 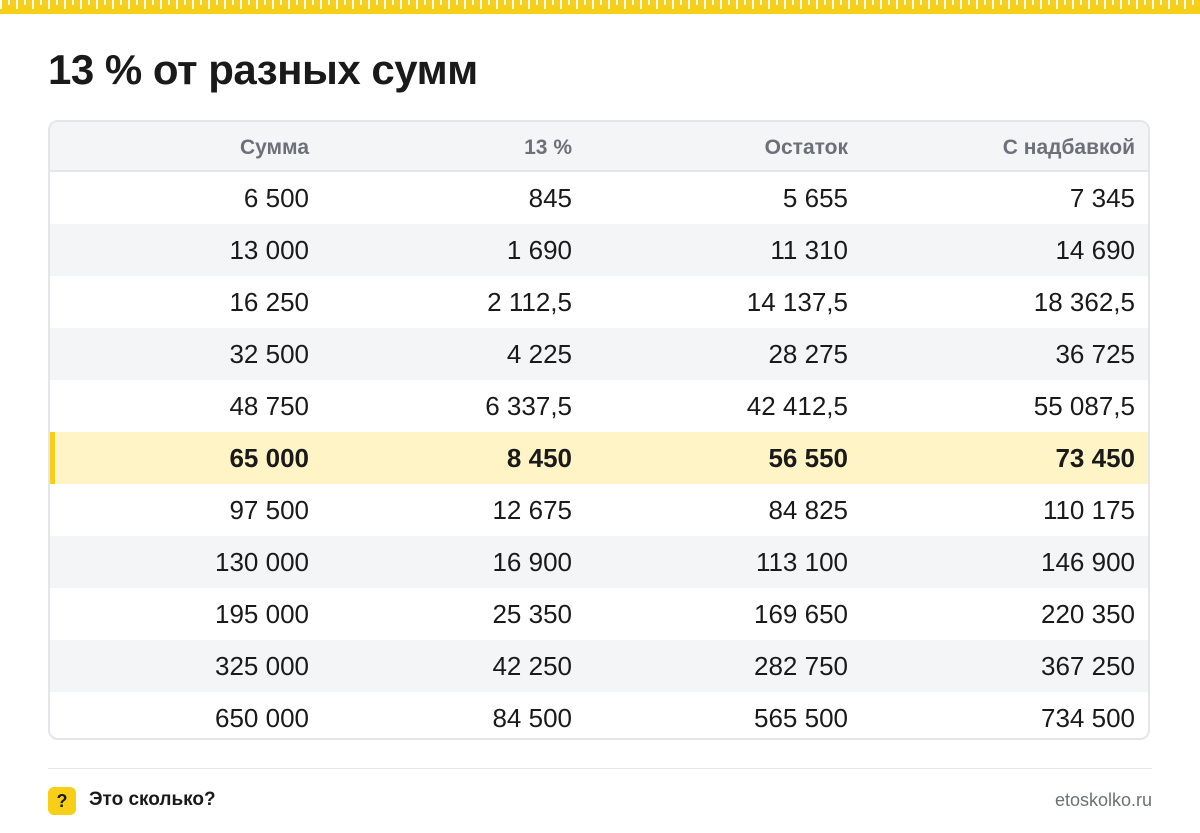 What do you see at coordinates (1088, 717) in the screenshot?
I see `cell-with-markup: 734 500` at bounding box center [1088, 717].